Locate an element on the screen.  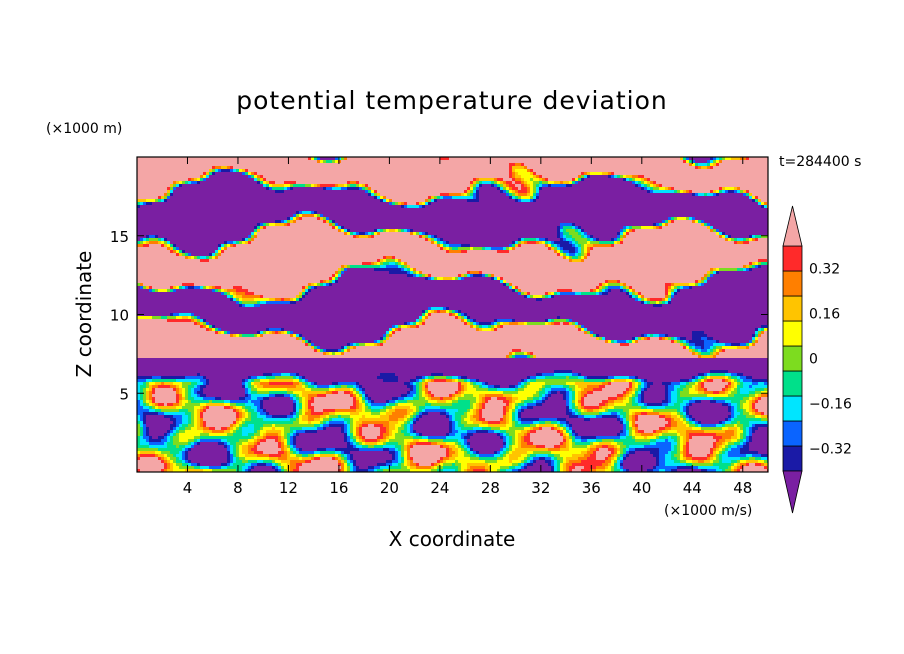
x-tick-label: 36 is located at coordinates (591, 488).